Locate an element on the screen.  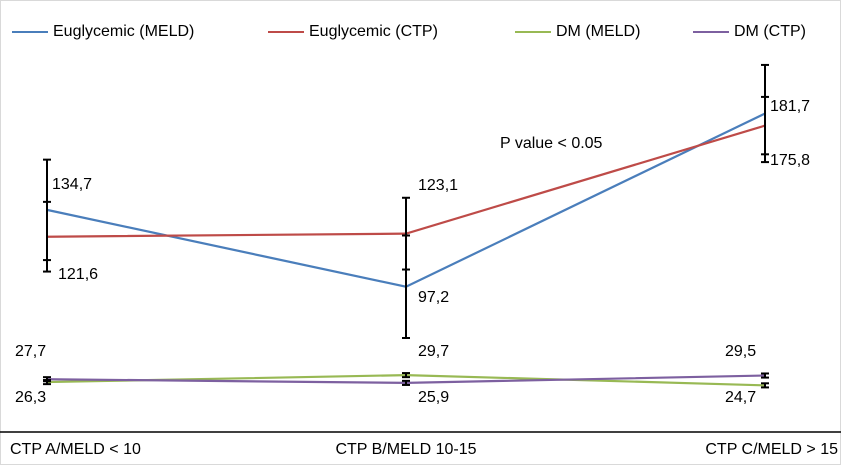
data-label: 175,8 is located at coordinates (790, 160).